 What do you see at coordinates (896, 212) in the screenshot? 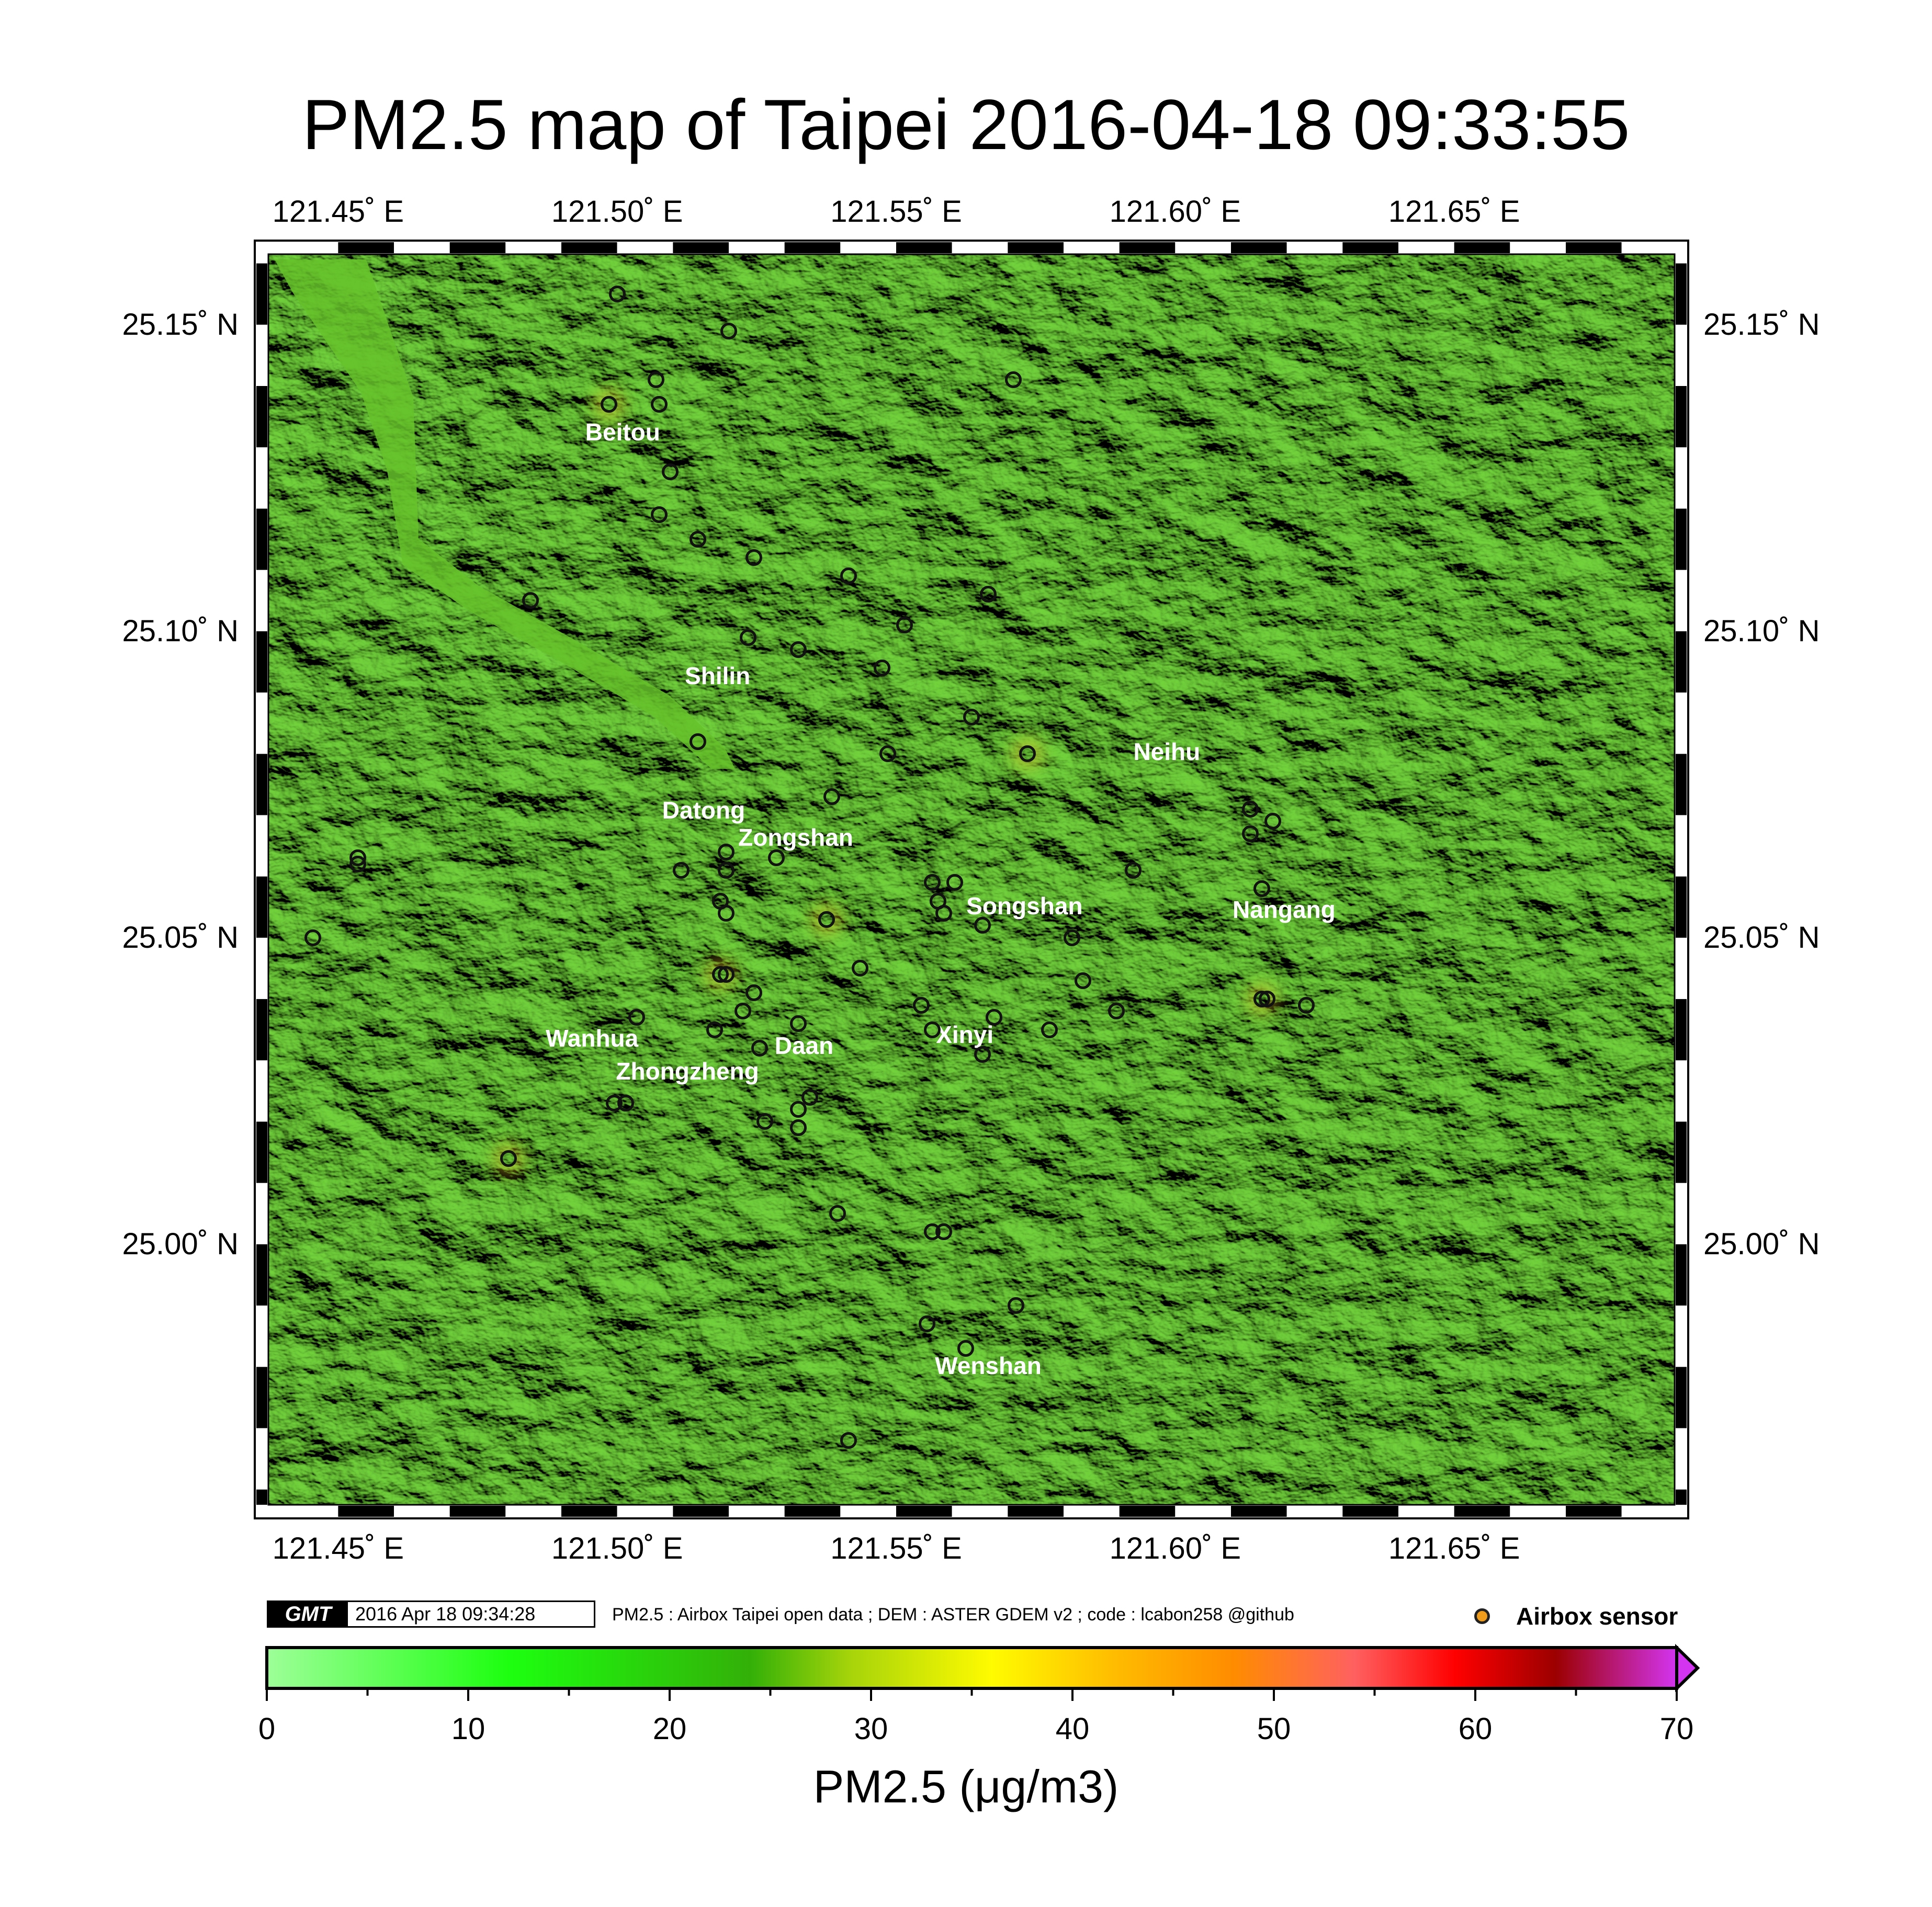
I see `lon-label-top: 121.55˚ E` at bounding box center [896, 212].